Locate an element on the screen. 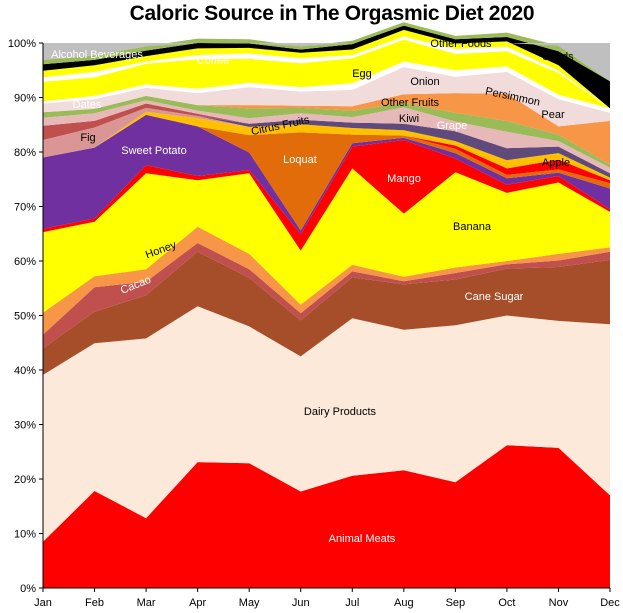 The height and width of the screenshot is (613, 623). y-tick-label: 100% is located at coordinates (22, 44).